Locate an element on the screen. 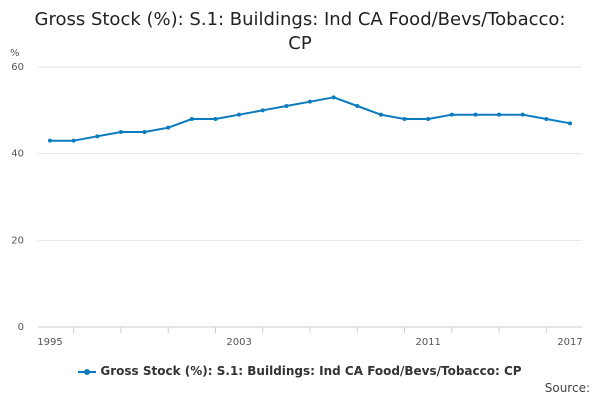 This screenshot has height=400, width=600. y-tick-label: 60 is located at coordinates (17, 67).